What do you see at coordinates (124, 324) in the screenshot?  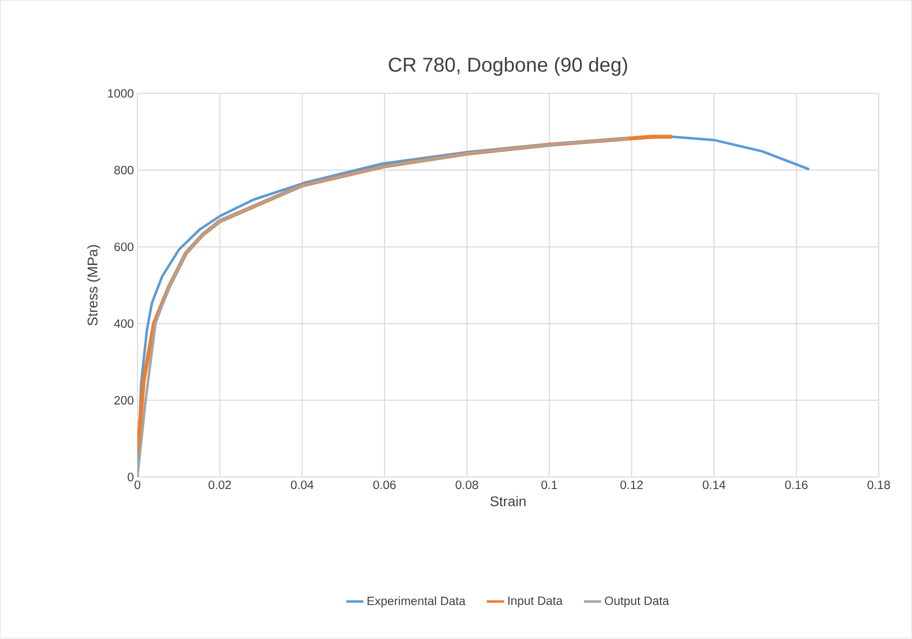 I see `y-tick-label: 400` at bounding box center [124, 324].